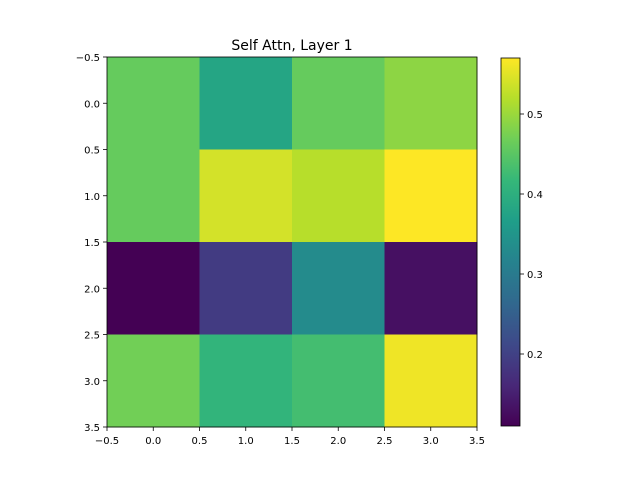 The image size is (640, 480). Describe the element at coordinates (521, 242) in the screenshot. I see `colorbar: 0.2 0.3 0.4 0.5` at that location.